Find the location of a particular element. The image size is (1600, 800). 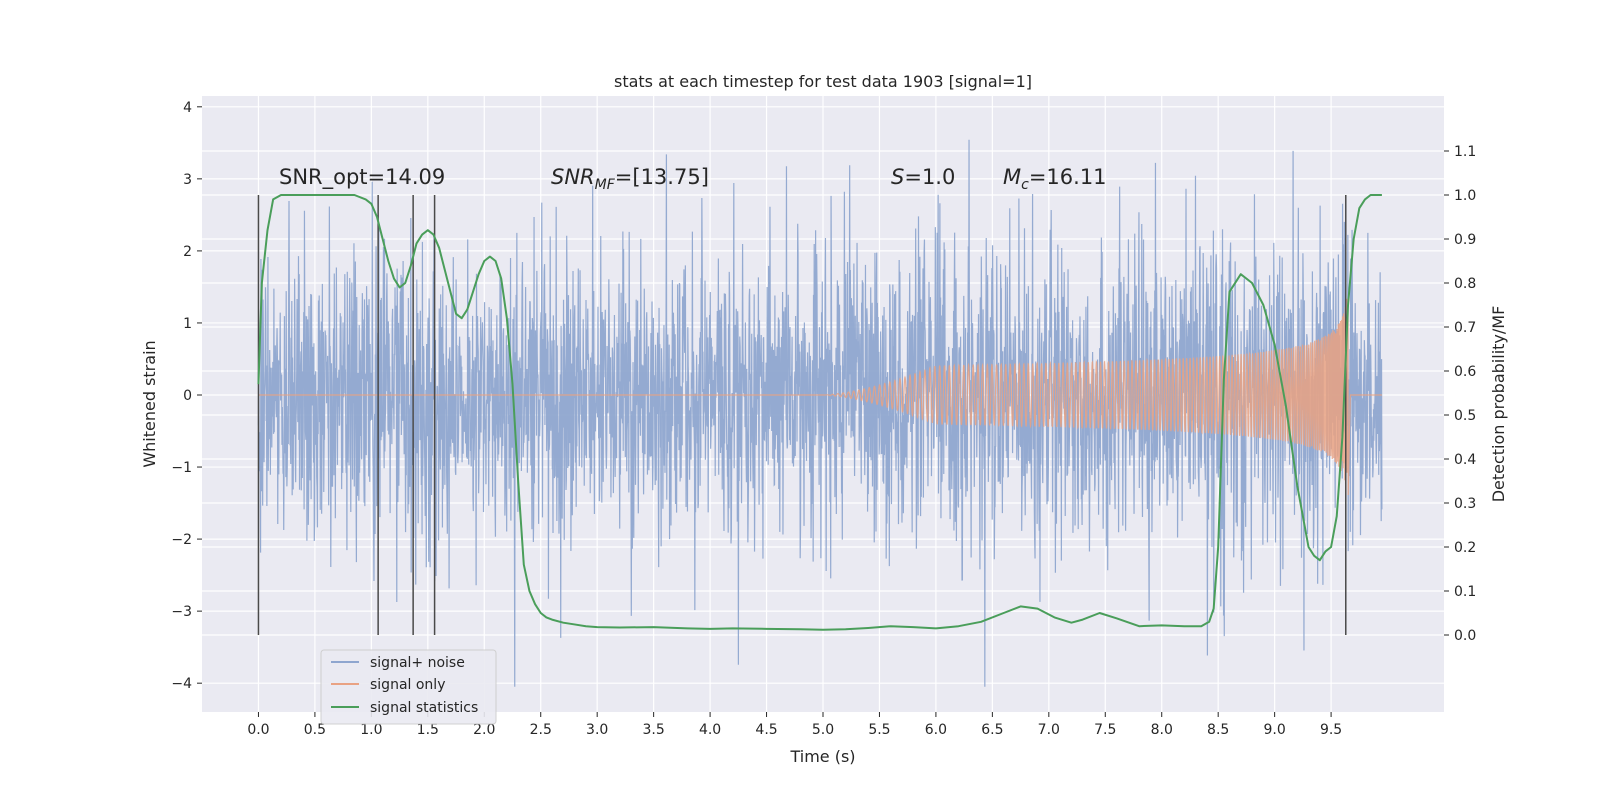

y-axis-label: Whitened strain is located at coordinates (149, 403).